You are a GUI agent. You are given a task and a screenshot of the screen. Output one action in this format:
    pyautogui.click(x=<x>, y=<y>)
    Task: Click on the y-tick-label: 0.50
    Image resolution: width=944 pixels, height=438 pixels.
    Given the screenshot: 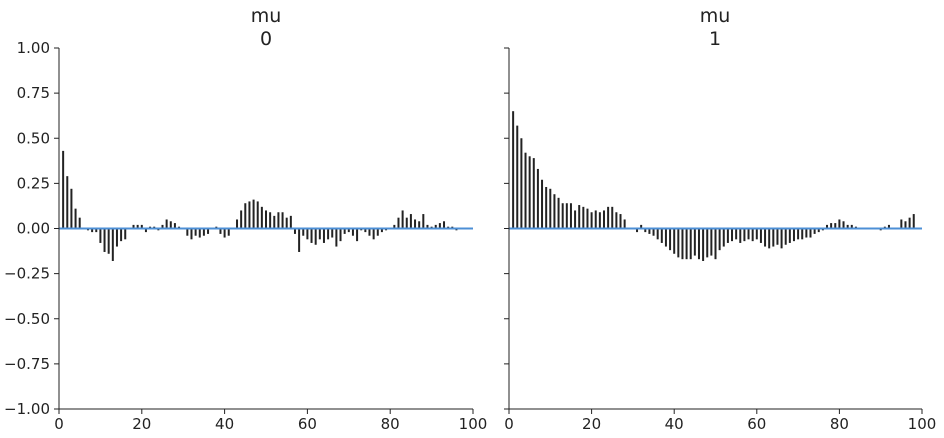 What is the action you would take?
    pyautogui.click(x=33, y=138)
    